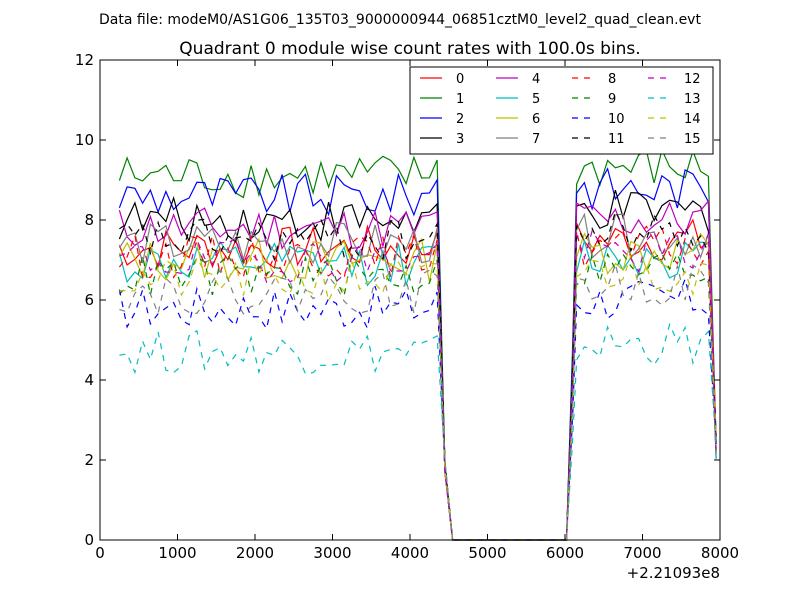  I want to click on legend-label-1: 1, so click(460, 99).